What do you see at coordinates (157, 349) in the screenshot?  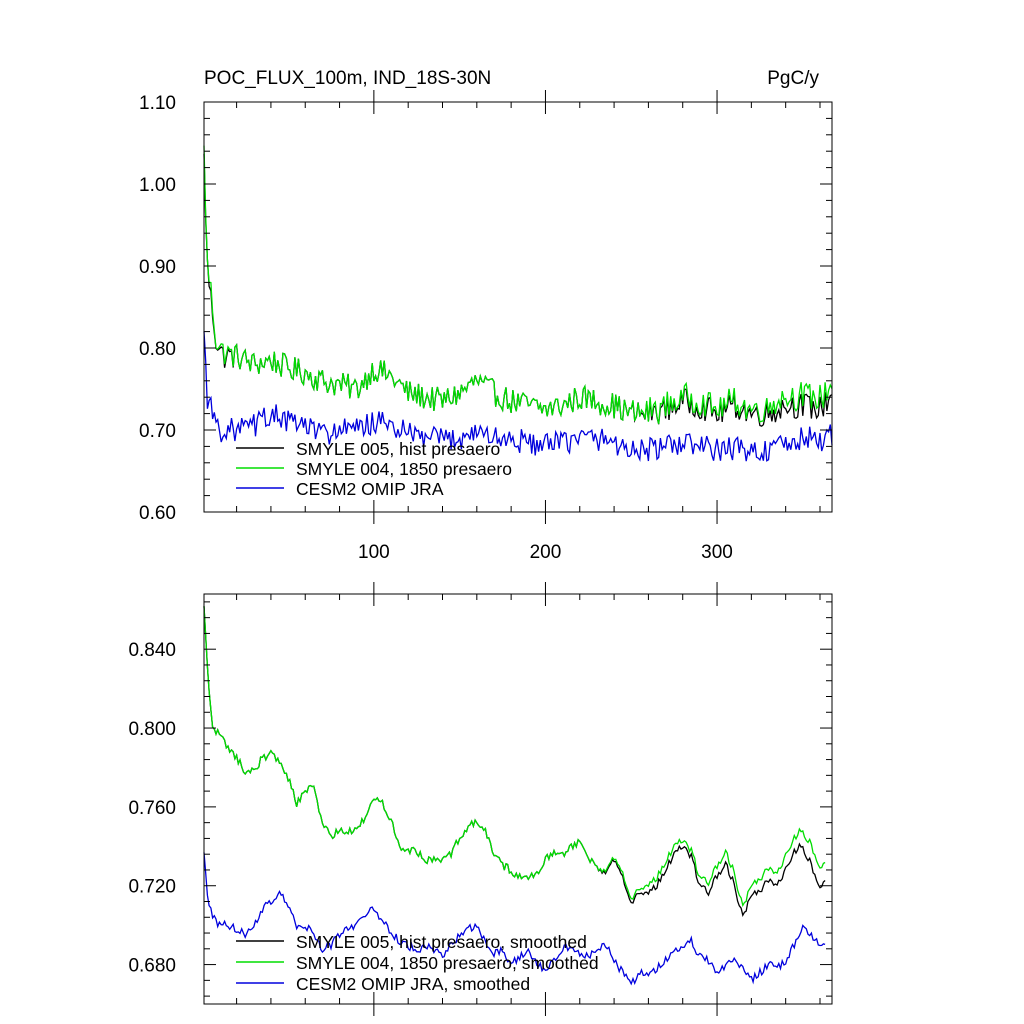 I see `y-tick-label: 0.80` at bounding box center [157, 349].